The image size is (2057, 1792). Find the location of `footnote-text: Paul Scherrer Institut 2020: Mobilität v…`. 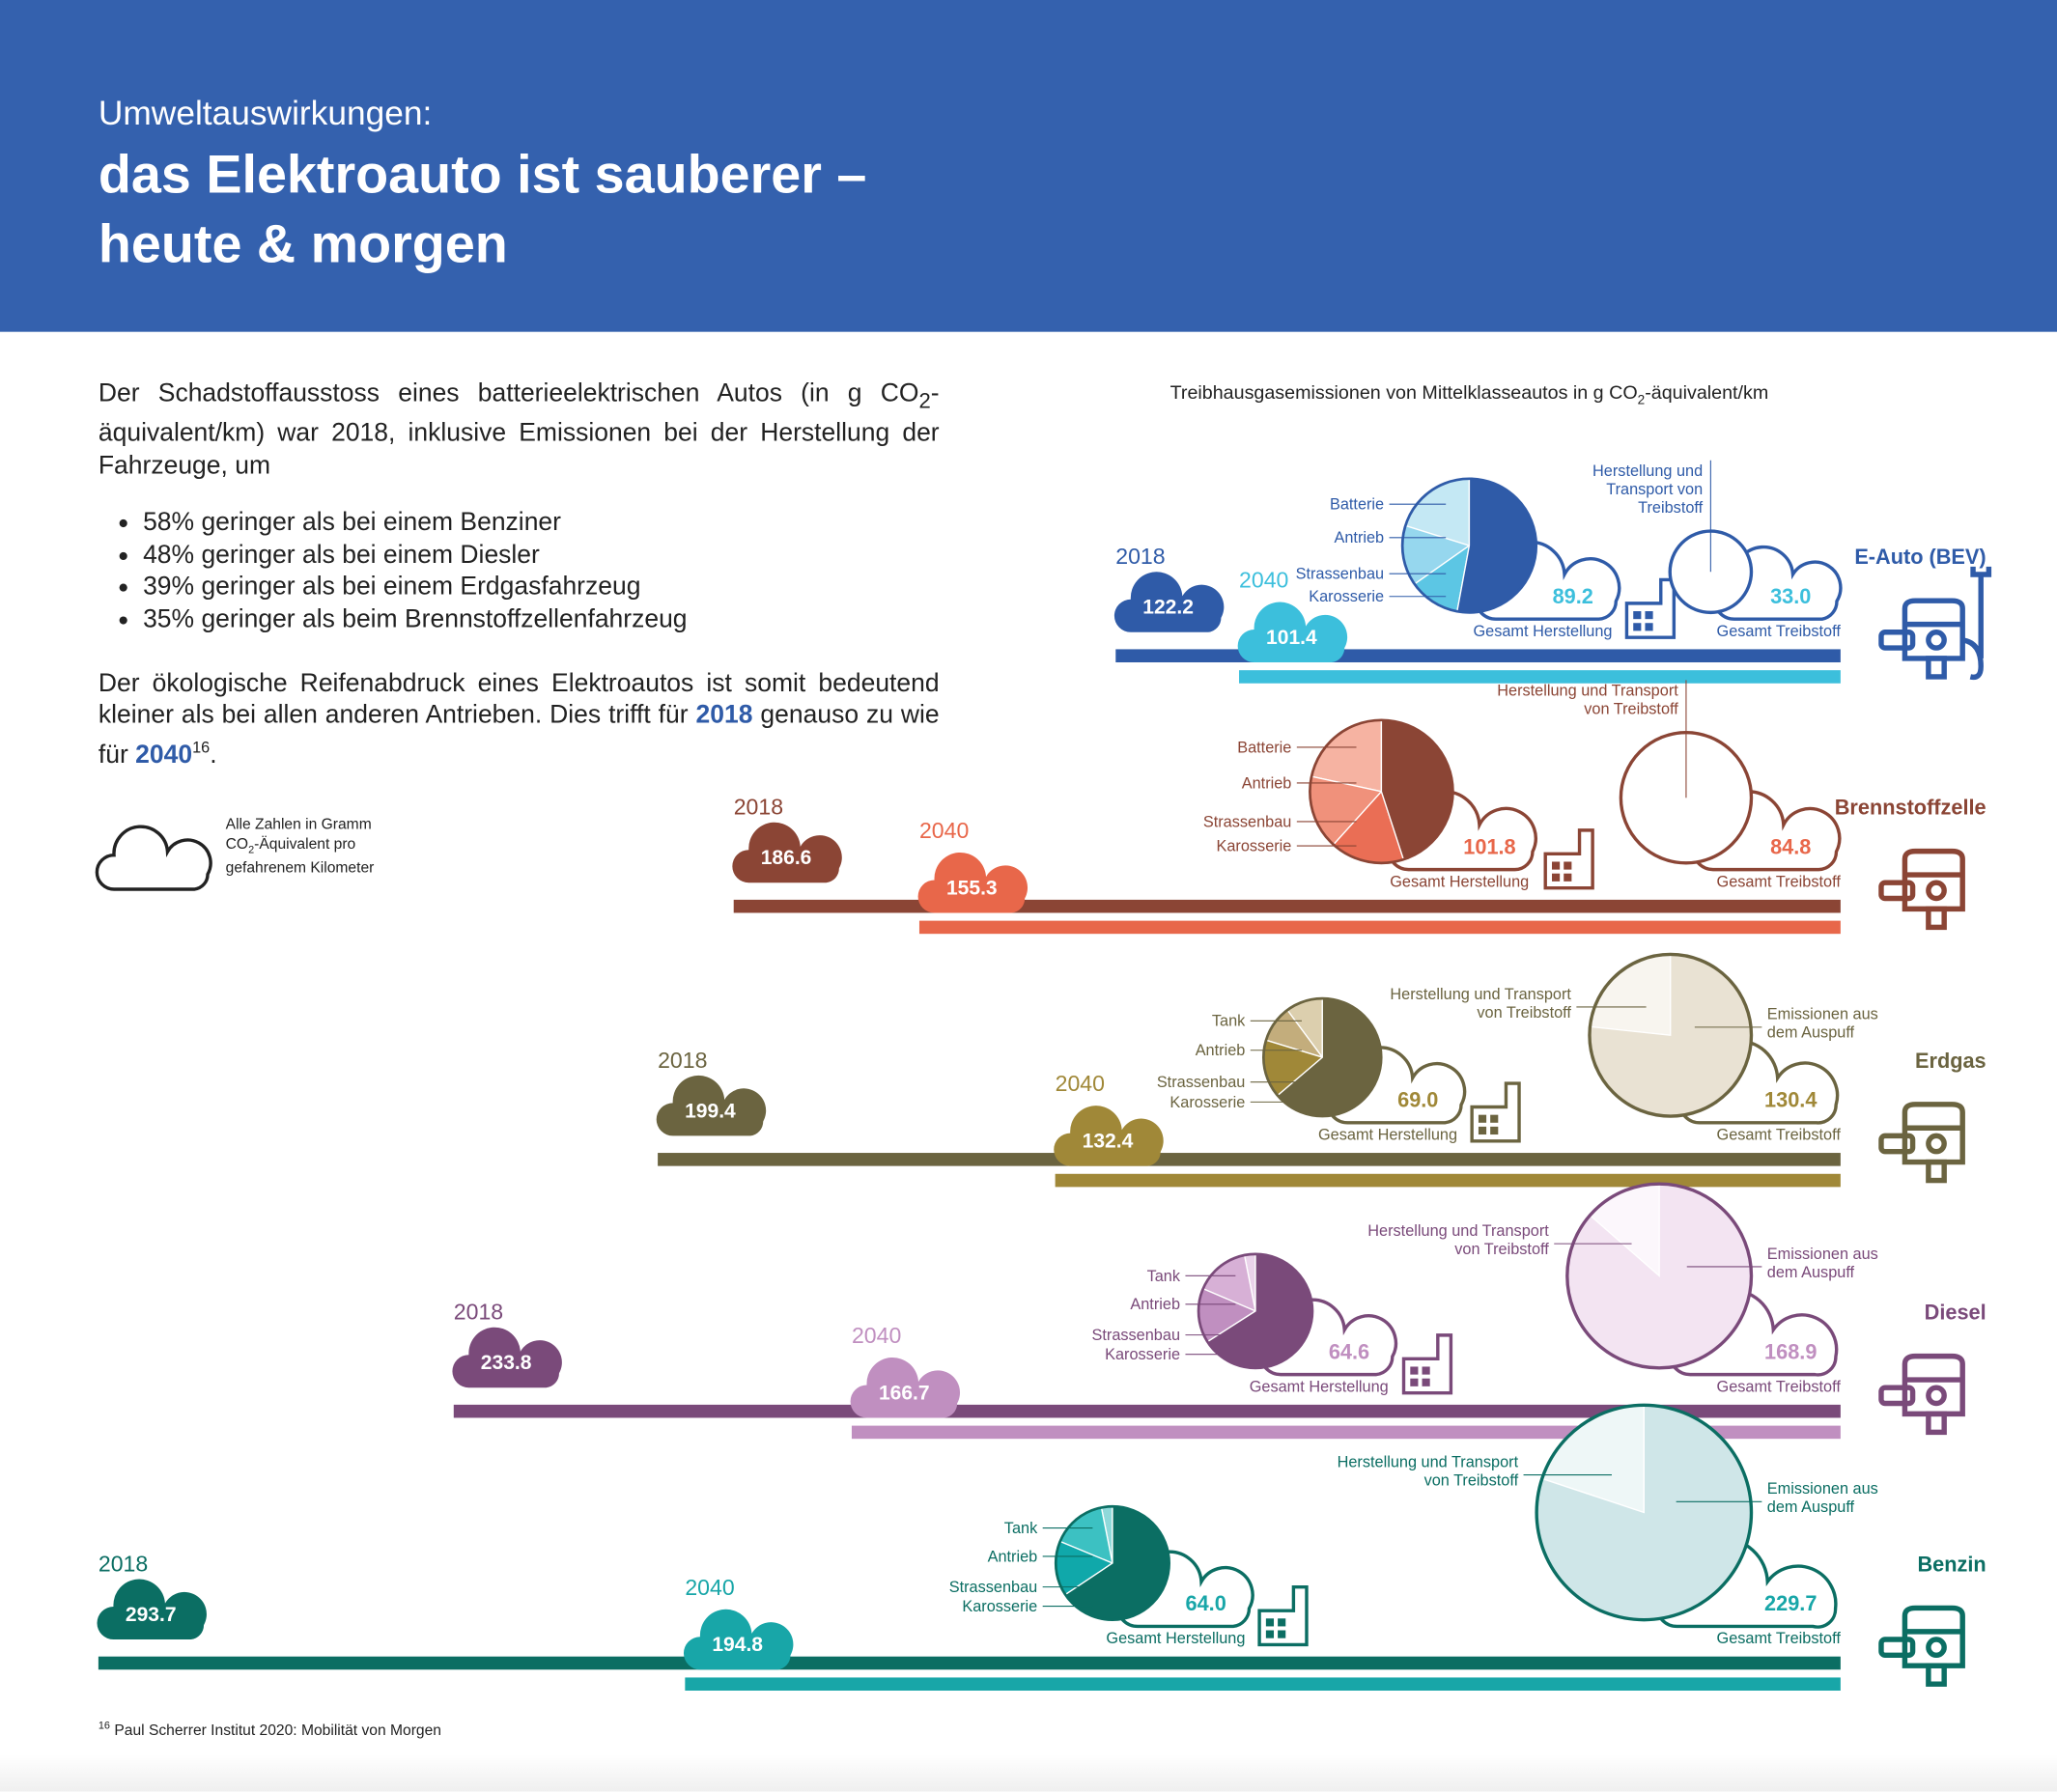

footnote-text: Paul Scherrer Institut 2020: Mobilität v… is located at coordinates (277, 1731).